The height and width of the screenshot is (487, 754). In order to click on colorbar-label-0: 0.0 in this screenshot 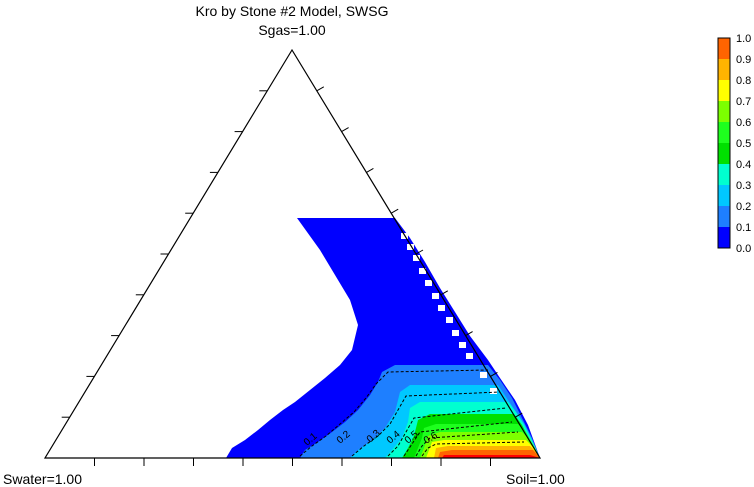, I will do `click(743, 249)`.